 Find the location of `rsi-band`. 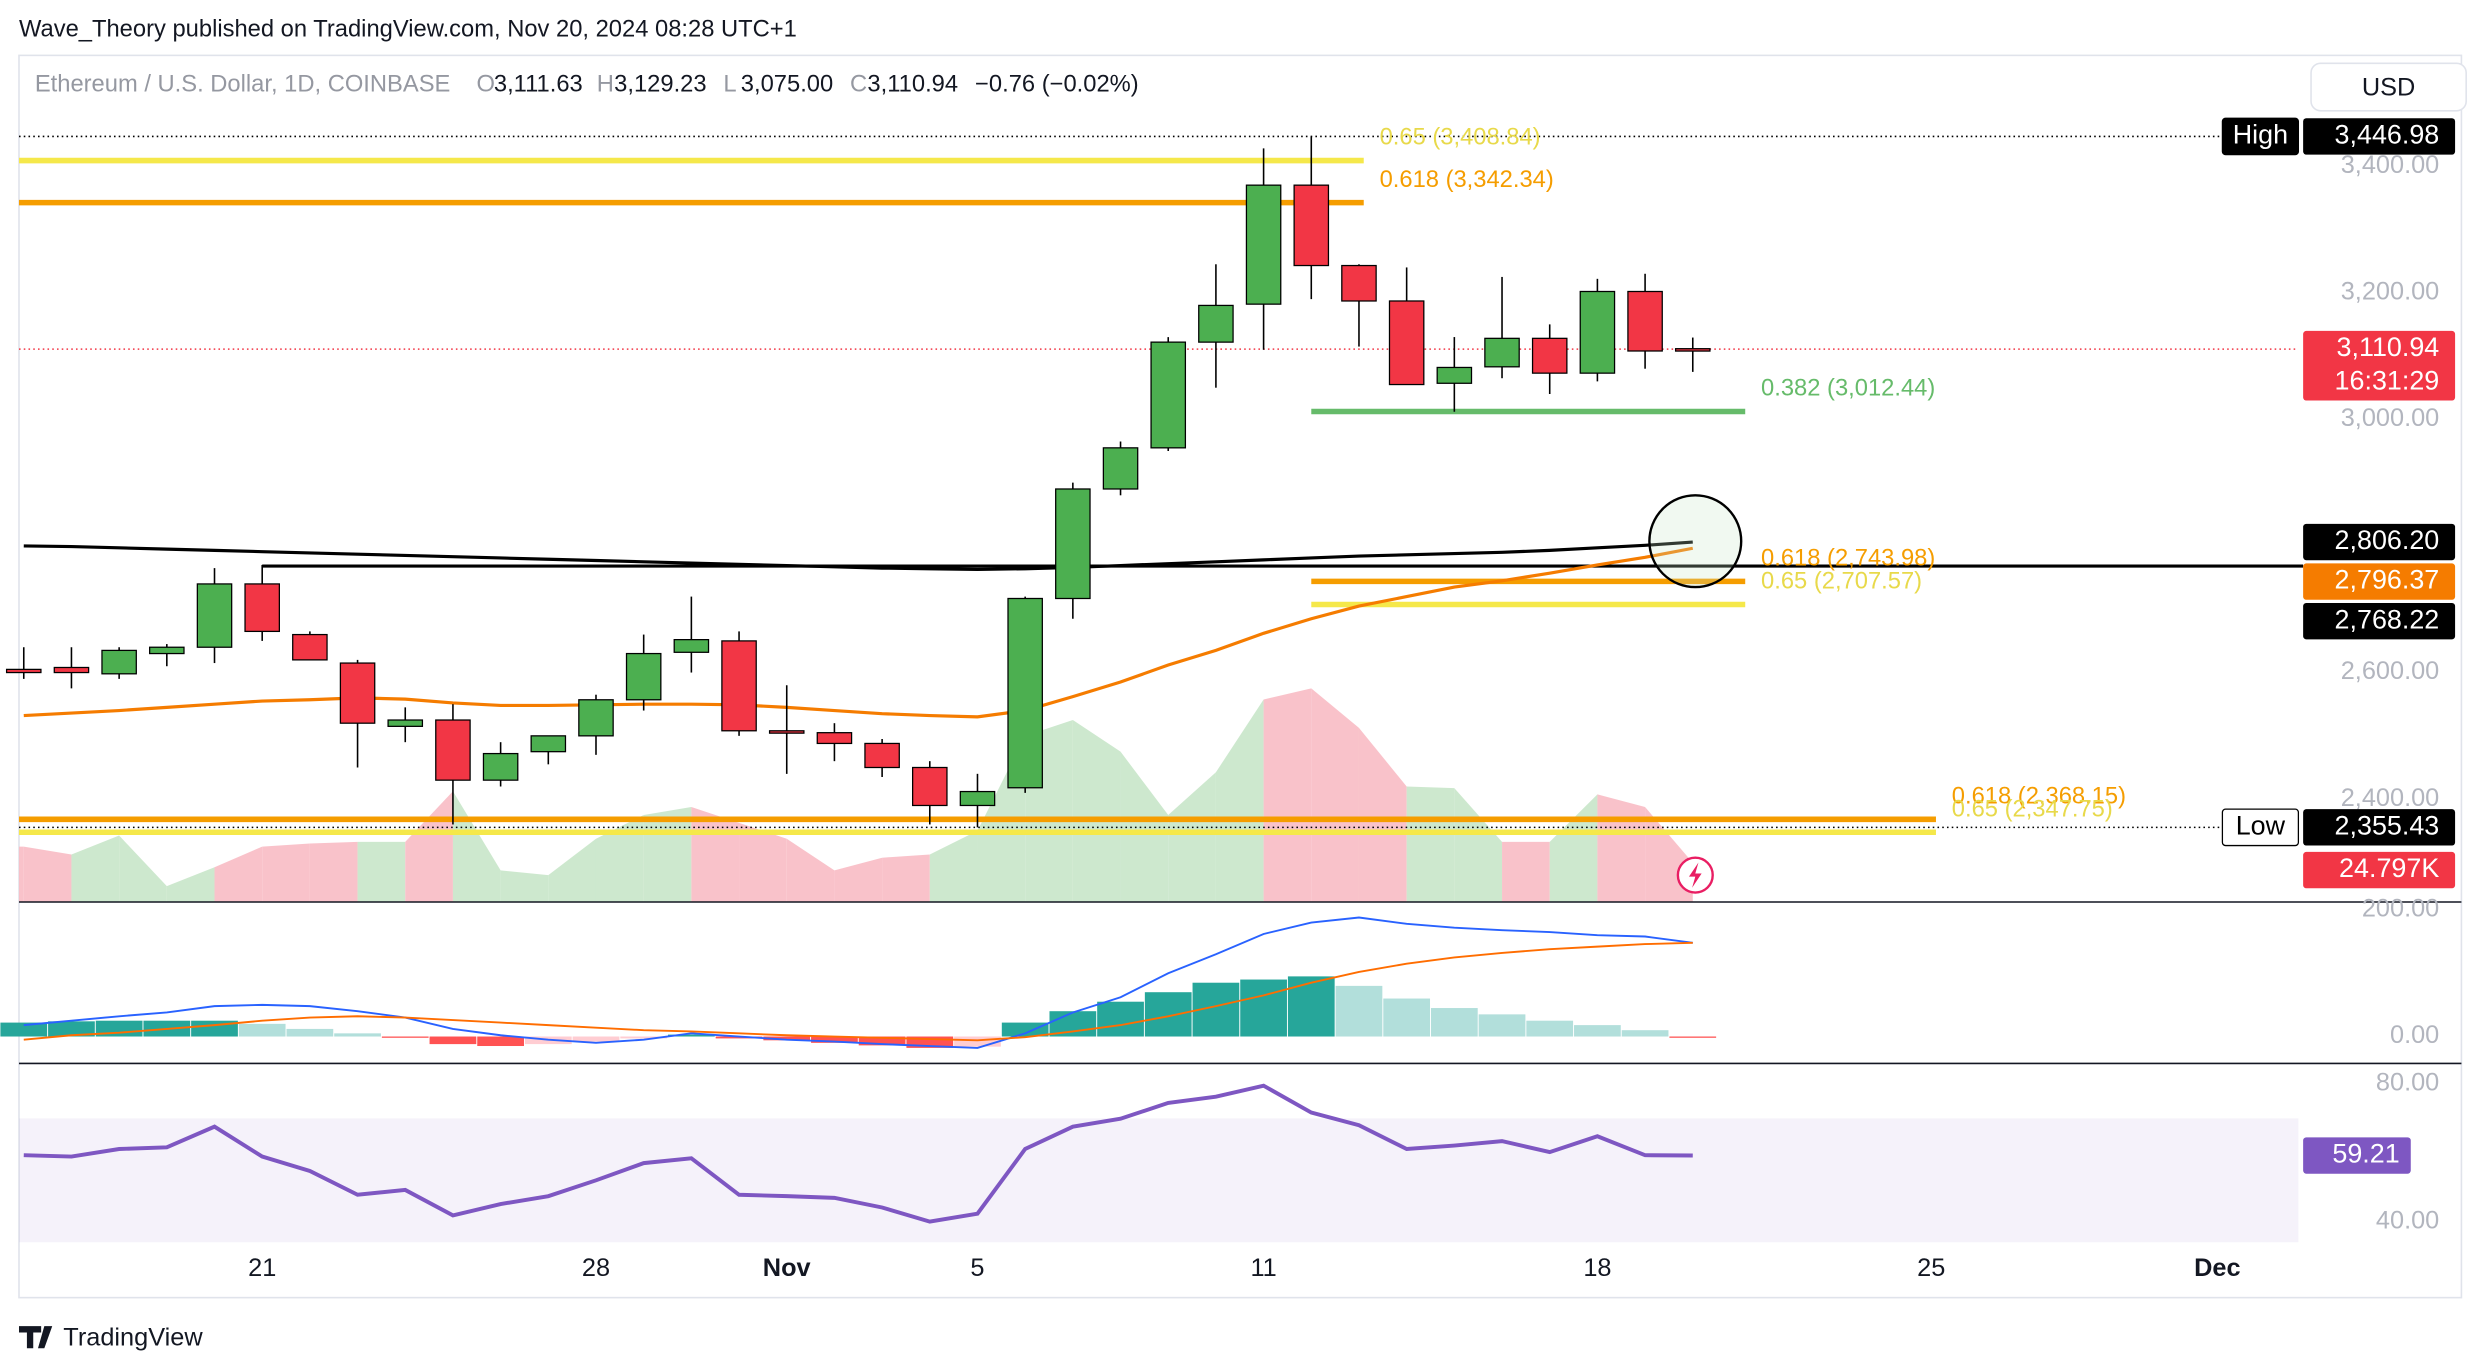

rsi-band is located at coordinates (1158, 1180).